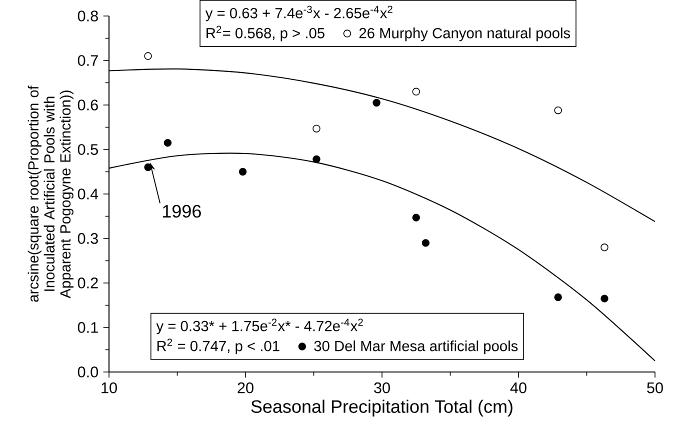 The image size is (673, 427). What do you see at coordinates (88, 60) in the screenshot?
I see `y-tick-label: 0.7` at bounding box center [88, 60].